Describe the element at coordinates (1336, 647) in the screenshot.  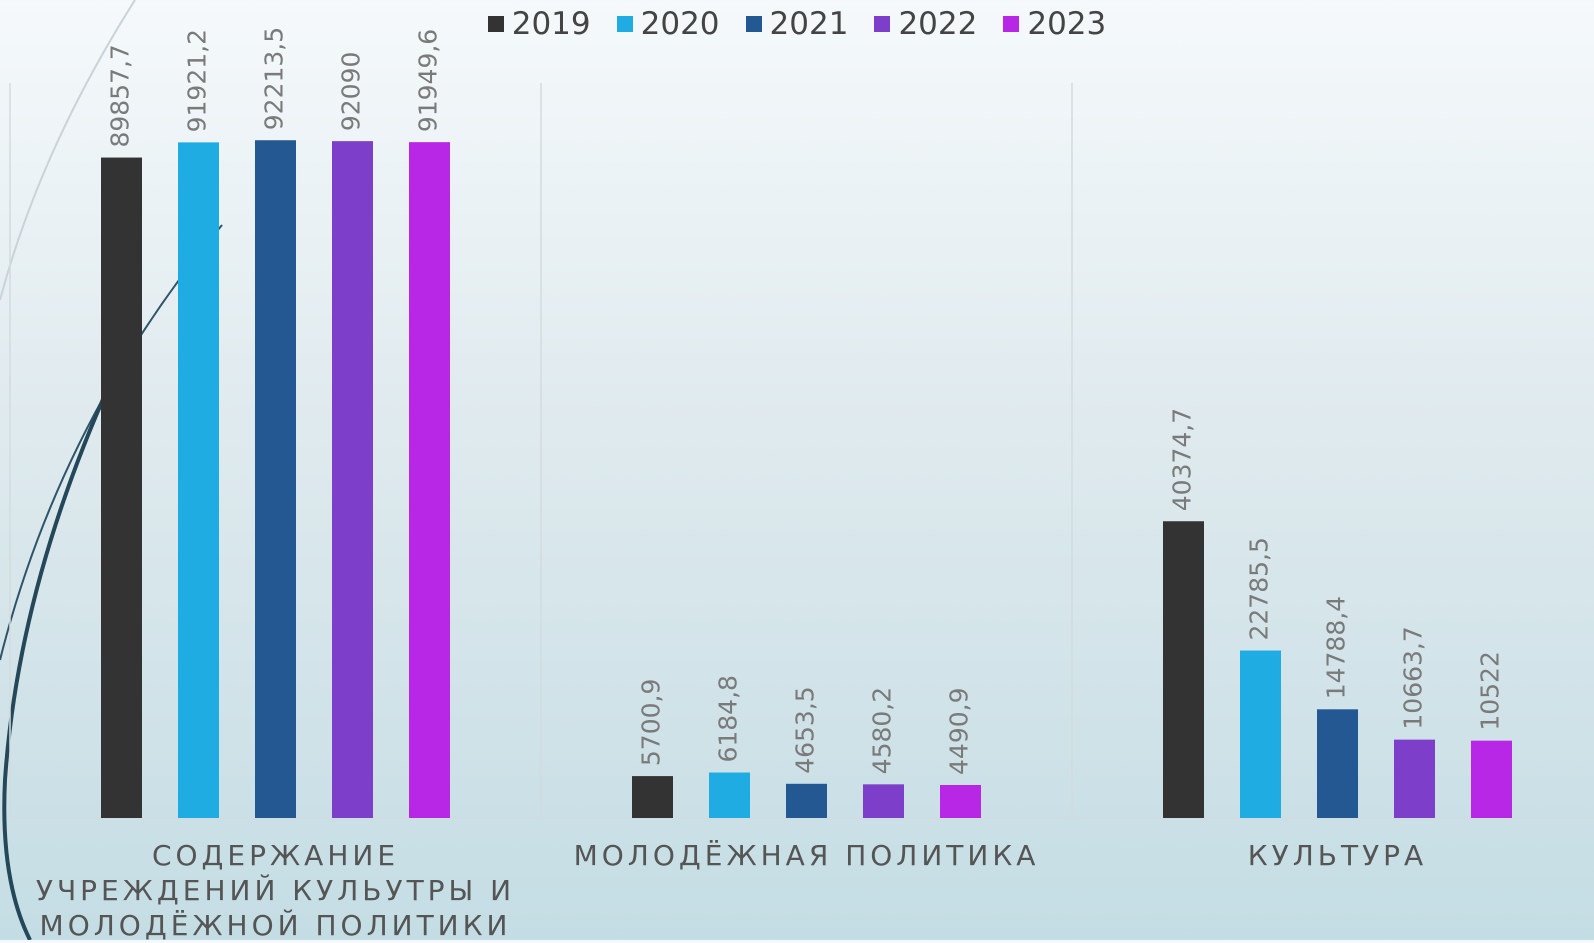
I see `value-label: 14788,4` at that location.